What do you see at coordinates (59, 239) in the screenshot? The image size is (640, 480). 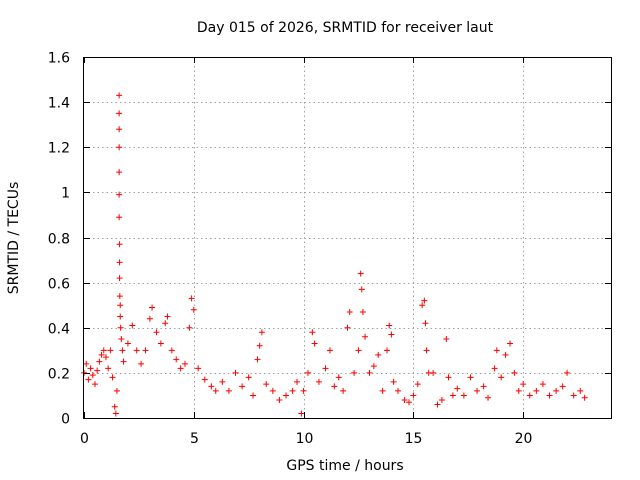 I see `y-tick-labels: 0 0.2 0.4 0.6 0.8 1 1.2 1.4 1.6` at bounding box center [59, 239].